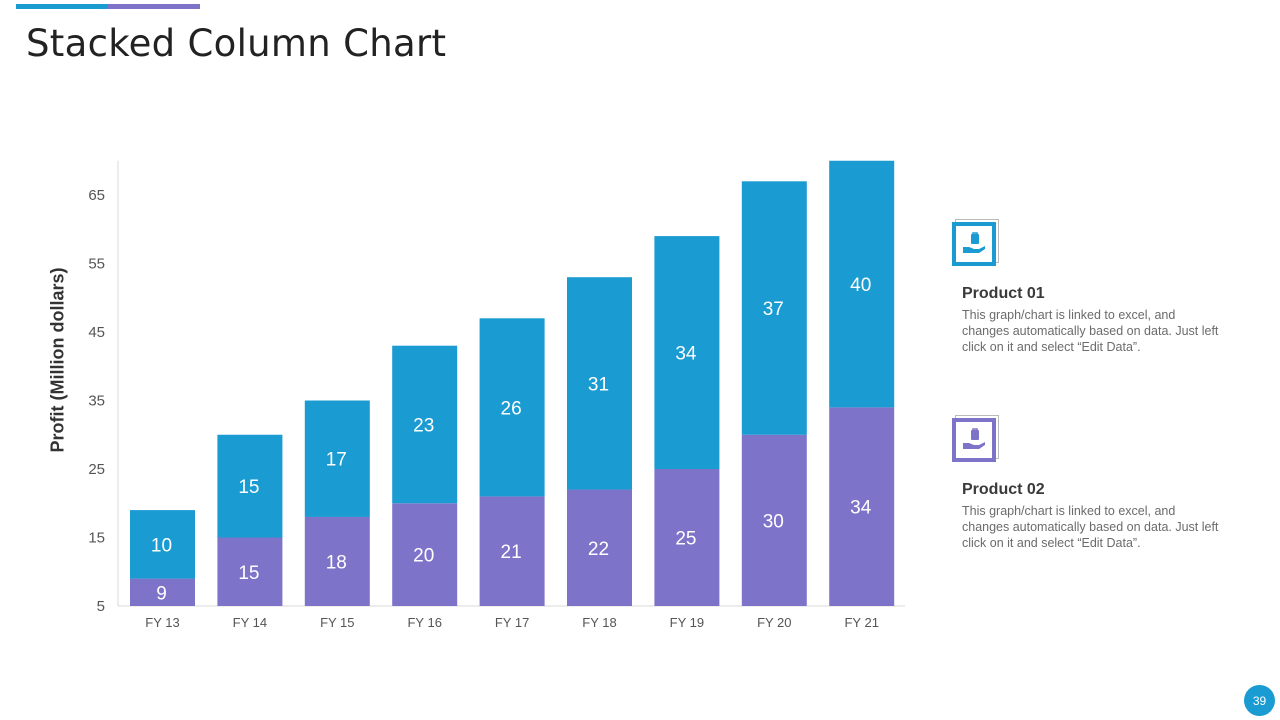  I want to click on y-tick-label: 35, so click(96, 401).